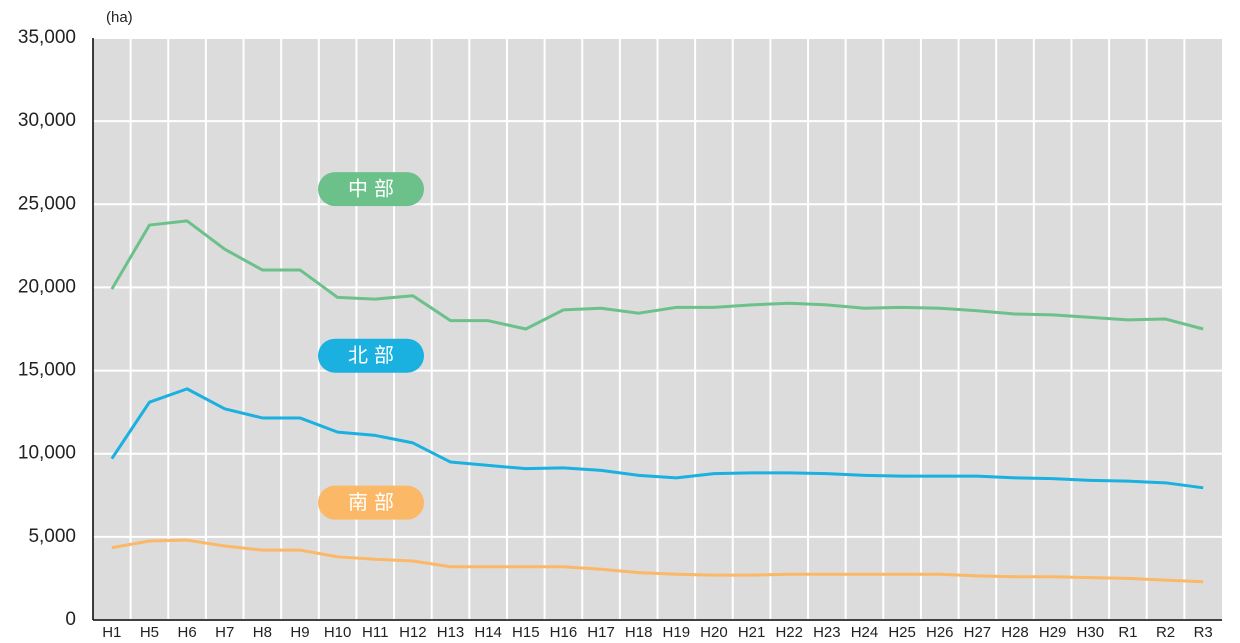 The height and width of the screenshot is (643, 1240). I want to click on x-tick-label: H6, so click(186, 632).